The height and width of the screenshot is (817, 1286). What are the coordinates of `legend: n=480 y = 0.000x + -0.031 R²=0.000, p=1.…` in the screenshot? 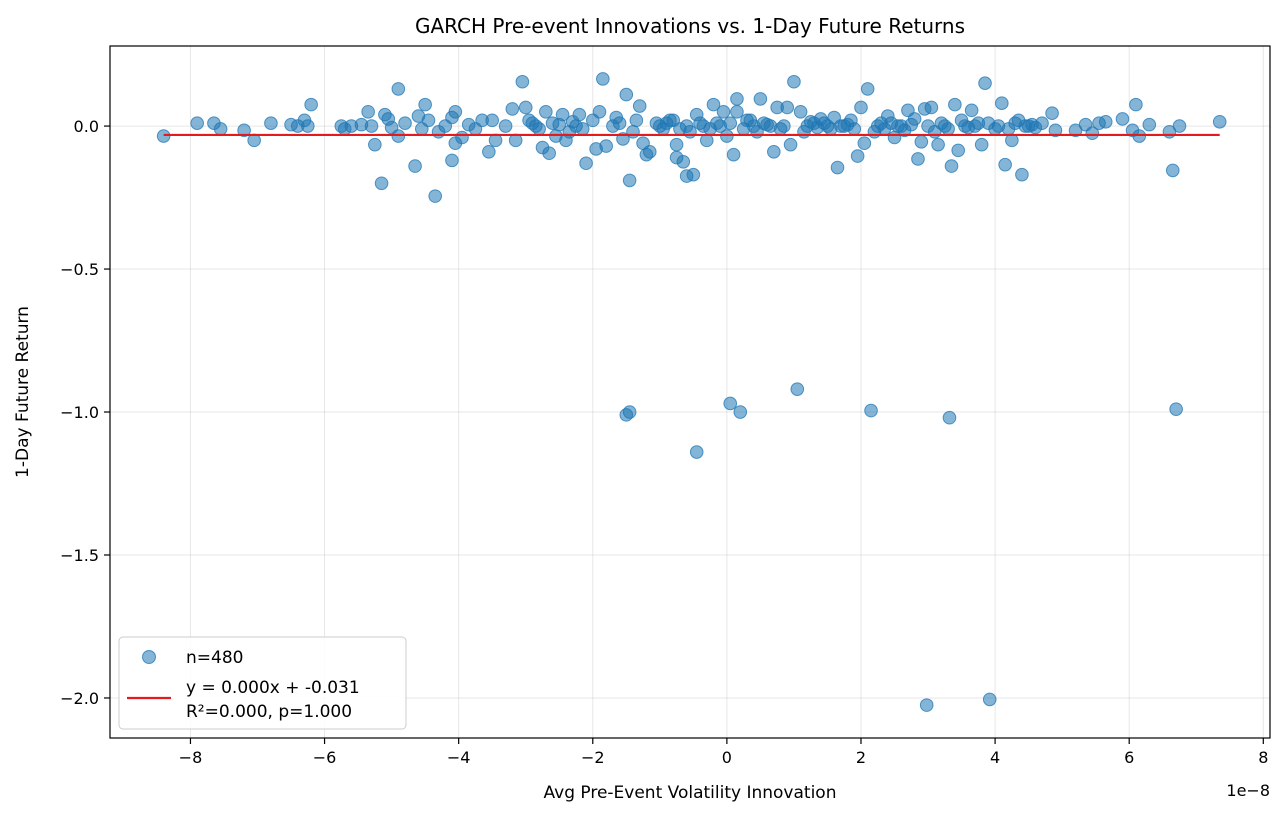 It's located at (262, 683).